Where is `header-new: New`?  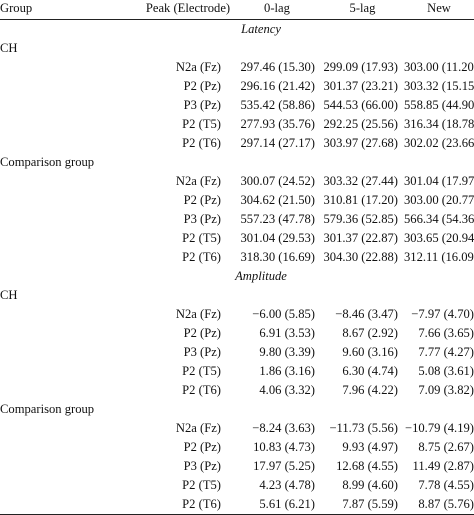
header-new: New is located at coordinates (439, 10).